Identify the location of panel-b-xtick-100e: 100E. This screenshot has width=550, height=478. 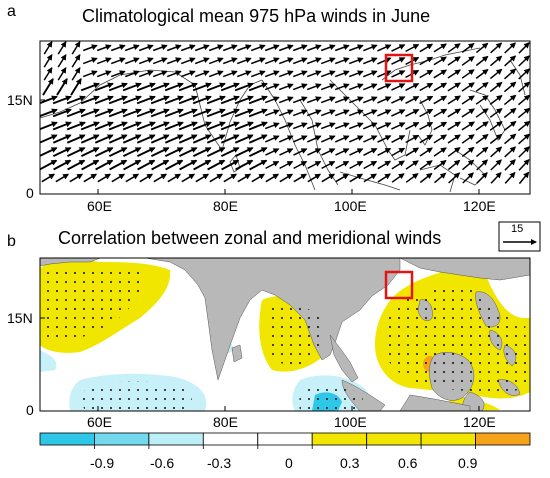
(350, 422).